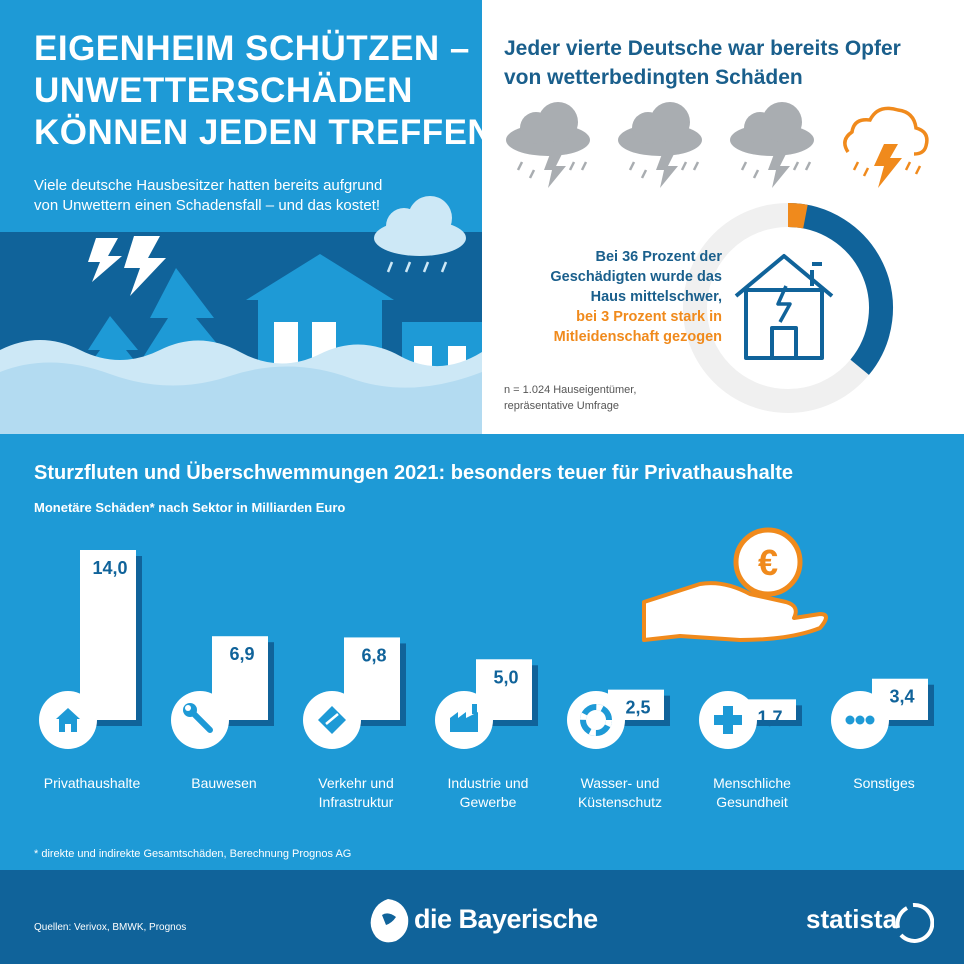 Image resolution: width=964 pixels, height=964 pixels. I want to click on footer, so click(482, 917).